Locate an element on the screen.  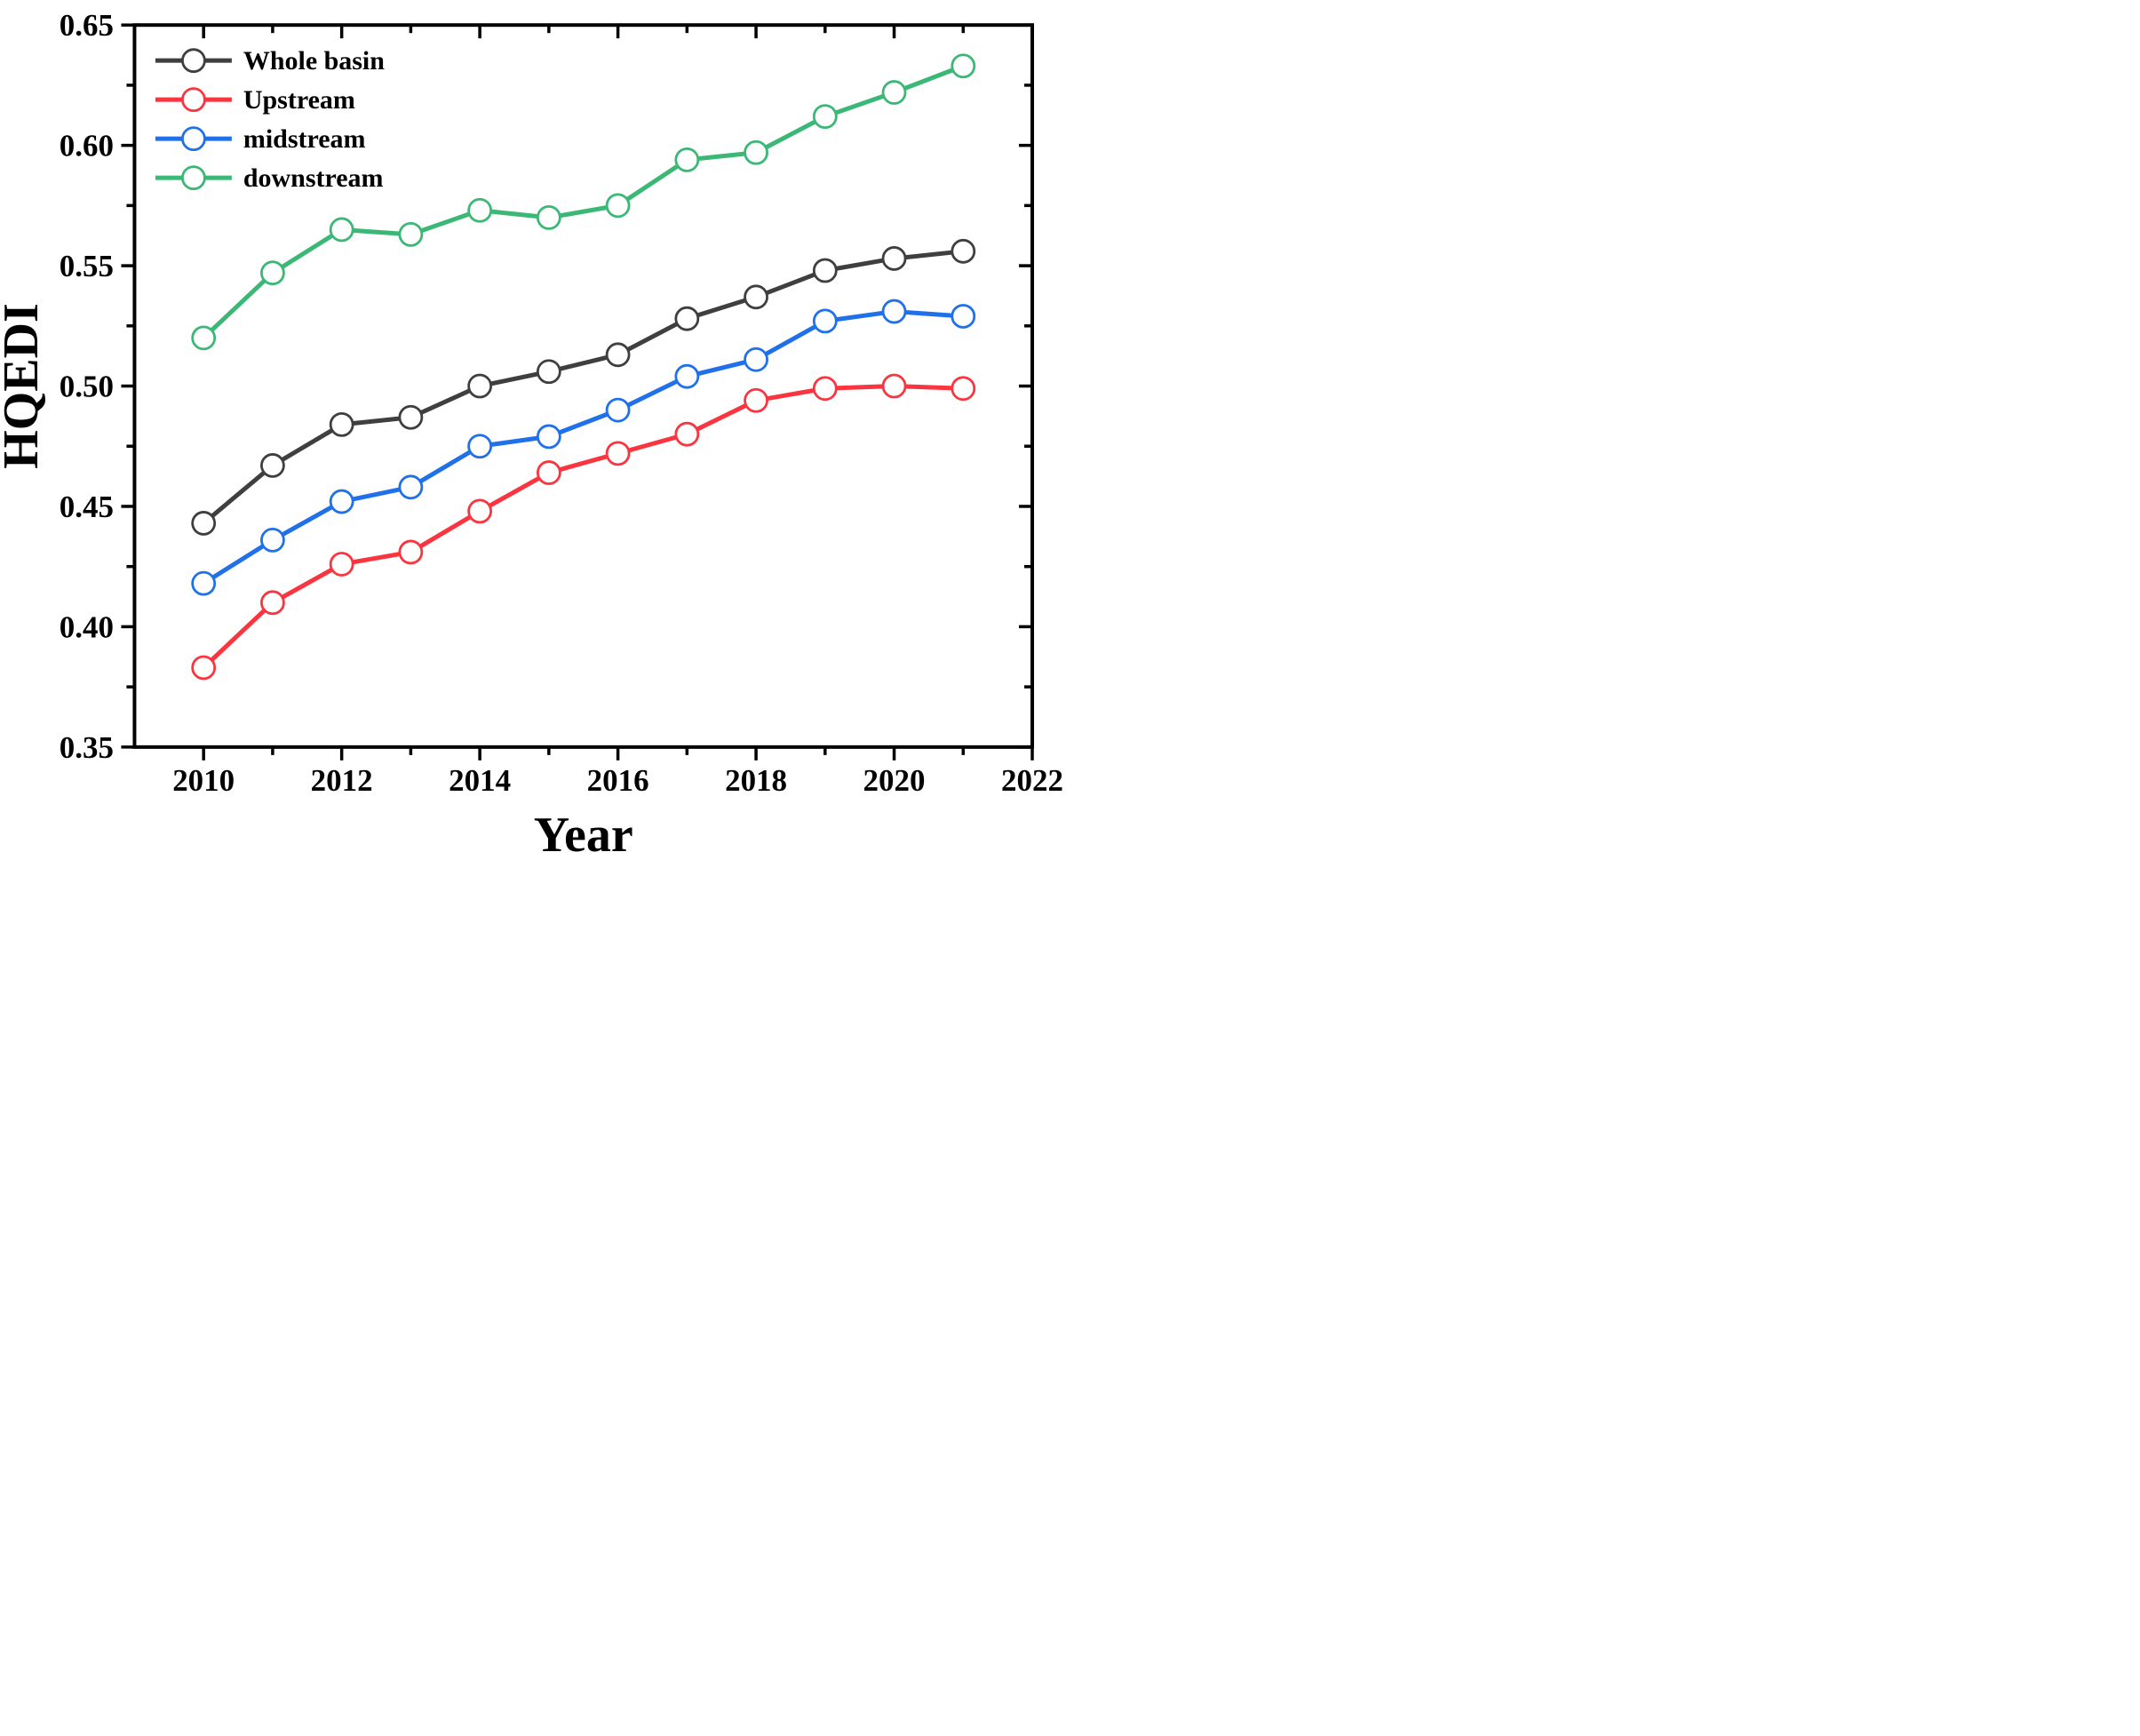
marker-midstream-2019 is located at coordinates (825, 321).